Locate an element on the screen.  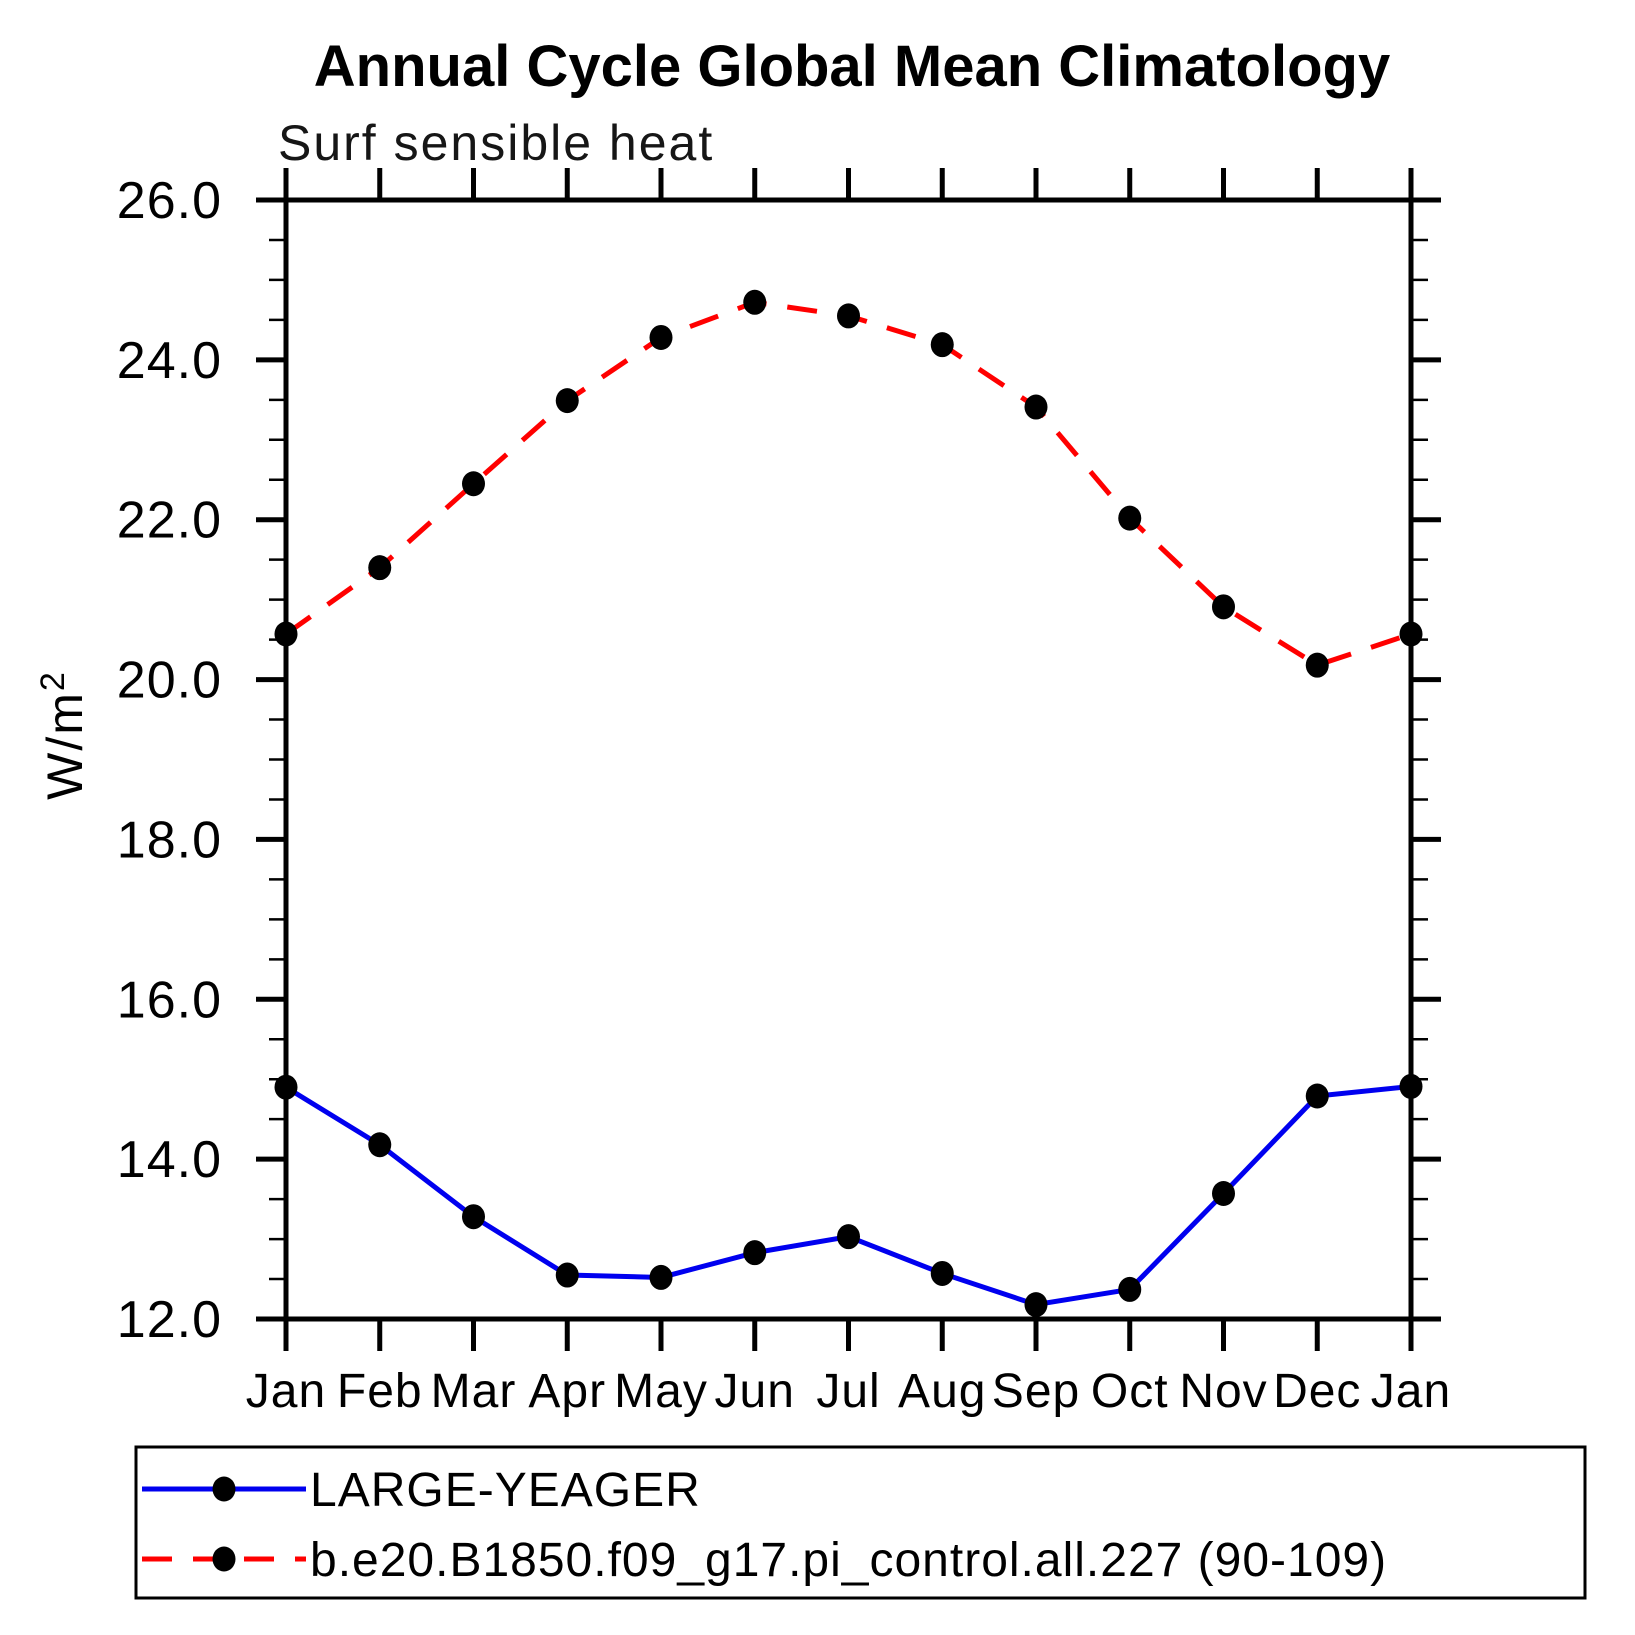
legend-box is located at coordinates (860, 1522).